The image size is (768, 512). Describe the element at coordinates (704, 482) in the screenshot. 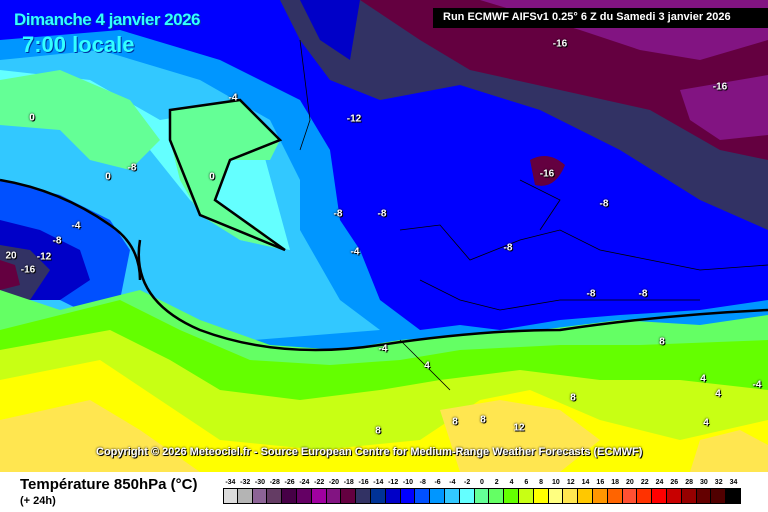

I see `scale-tick-label: 30` at that location.